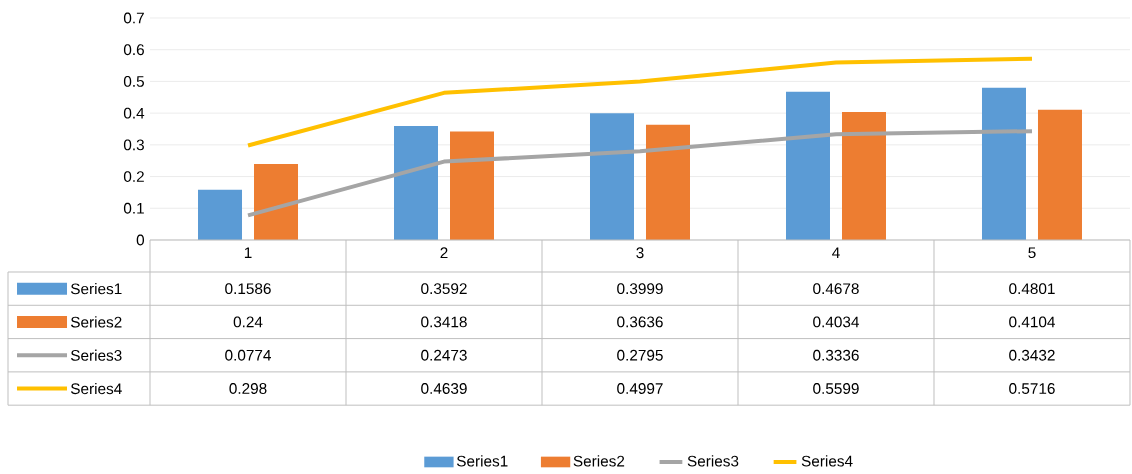 The image size is (1132, 474). Describe the element at coordinates (444, 253) in the screenshot. I see `x-tick-label: 2` at that location.